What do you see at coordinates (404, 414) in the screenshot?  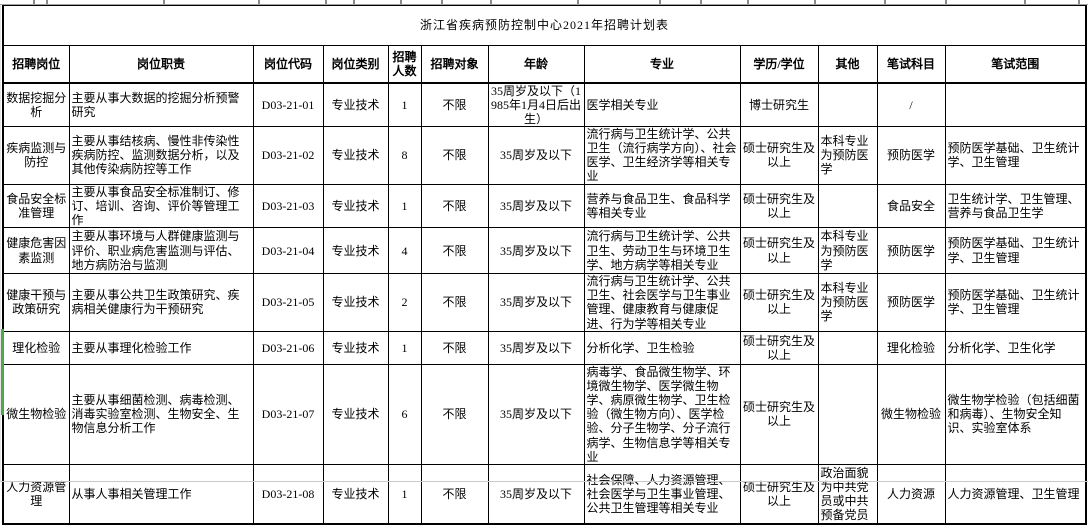 I see `cell-count: 6` at bounding box center [404, 414].